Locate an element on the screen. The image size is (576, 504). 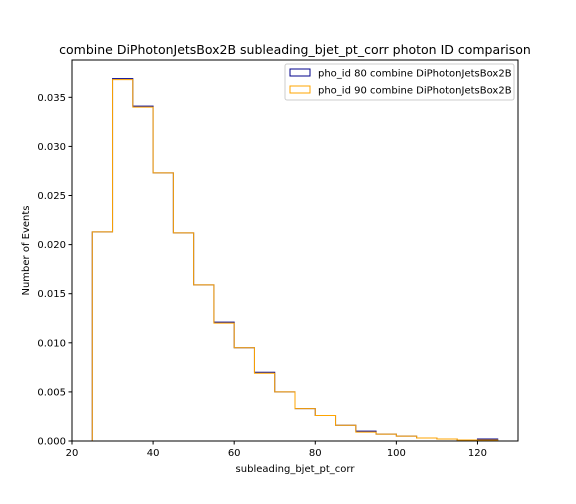
y-tick-label: 0.035 is located at coordinates (51, 98).